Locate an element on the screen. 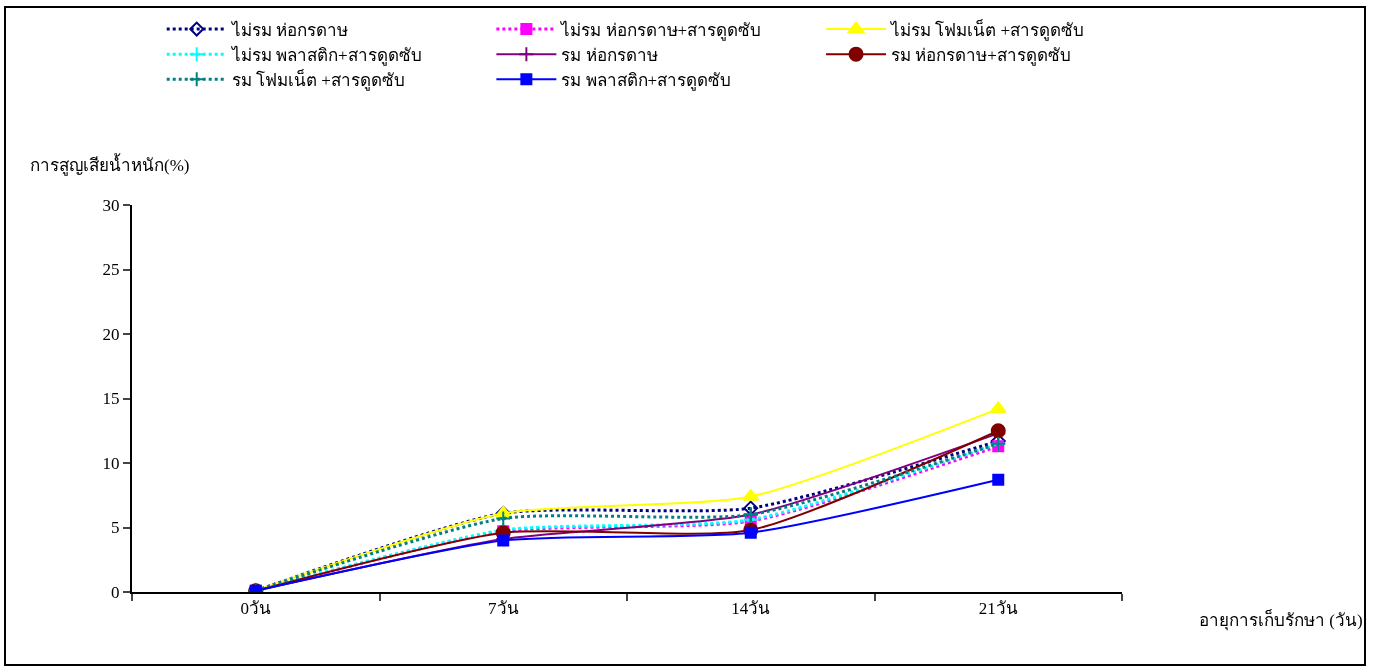  x-tick-label: 21วัน is located at coordinates (998, 609).